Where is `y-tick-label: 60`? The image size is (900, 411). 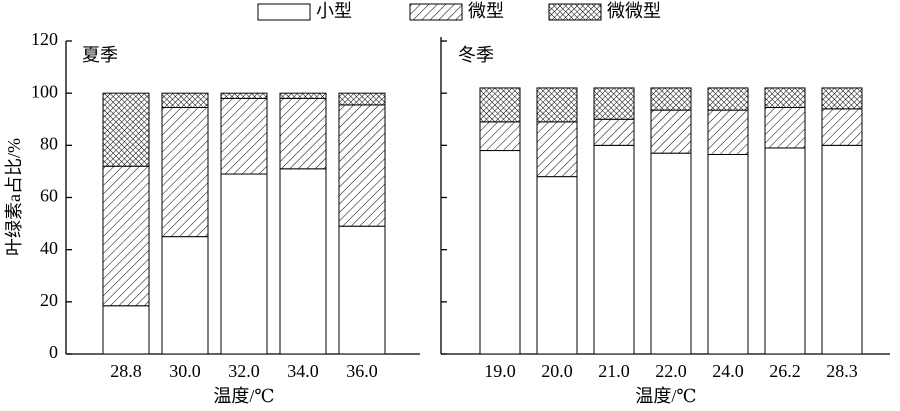
y-tick-label: 60 is located at coordinates (49, 196).